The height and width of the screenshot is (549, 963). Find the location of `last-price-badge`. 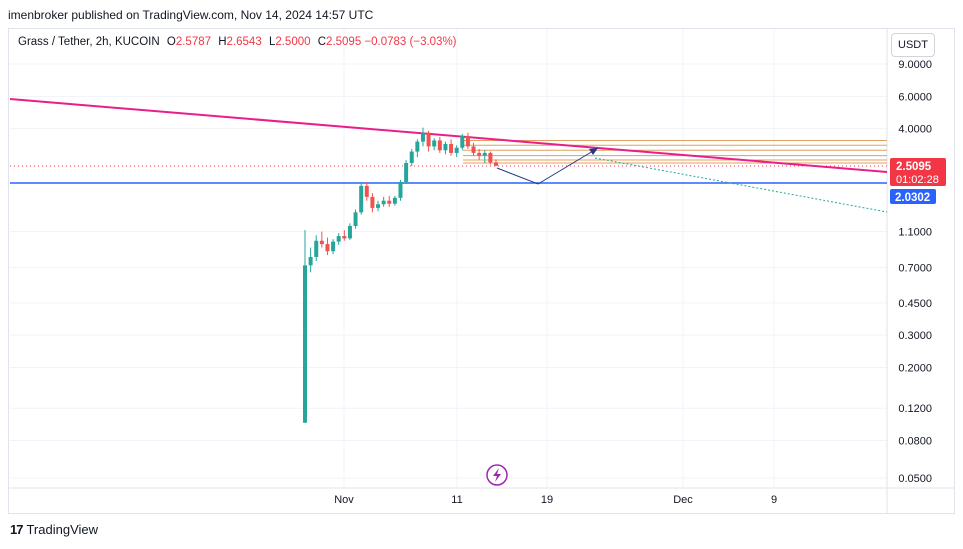

last-price-badge is located at coordinates (918, 172).